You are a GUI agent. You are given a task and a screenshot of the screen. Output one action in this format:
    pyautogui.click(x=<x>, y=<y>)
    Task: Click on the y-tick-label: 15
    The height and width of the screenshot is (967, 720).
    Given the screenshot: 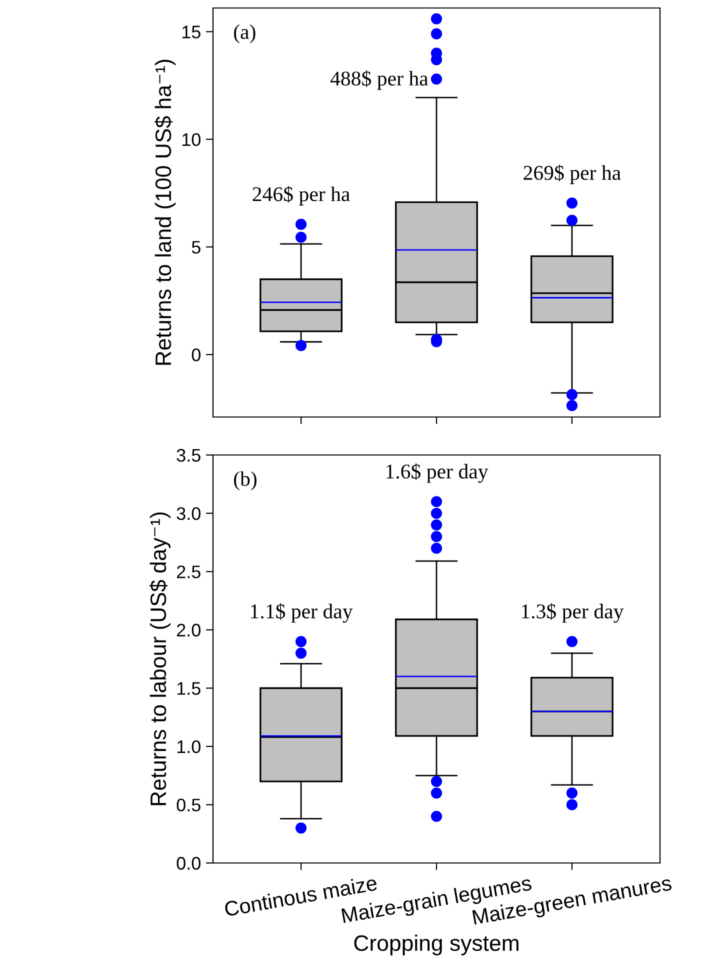 What is the action you would take?
    pyautogui.click(x=191, y=32)
    